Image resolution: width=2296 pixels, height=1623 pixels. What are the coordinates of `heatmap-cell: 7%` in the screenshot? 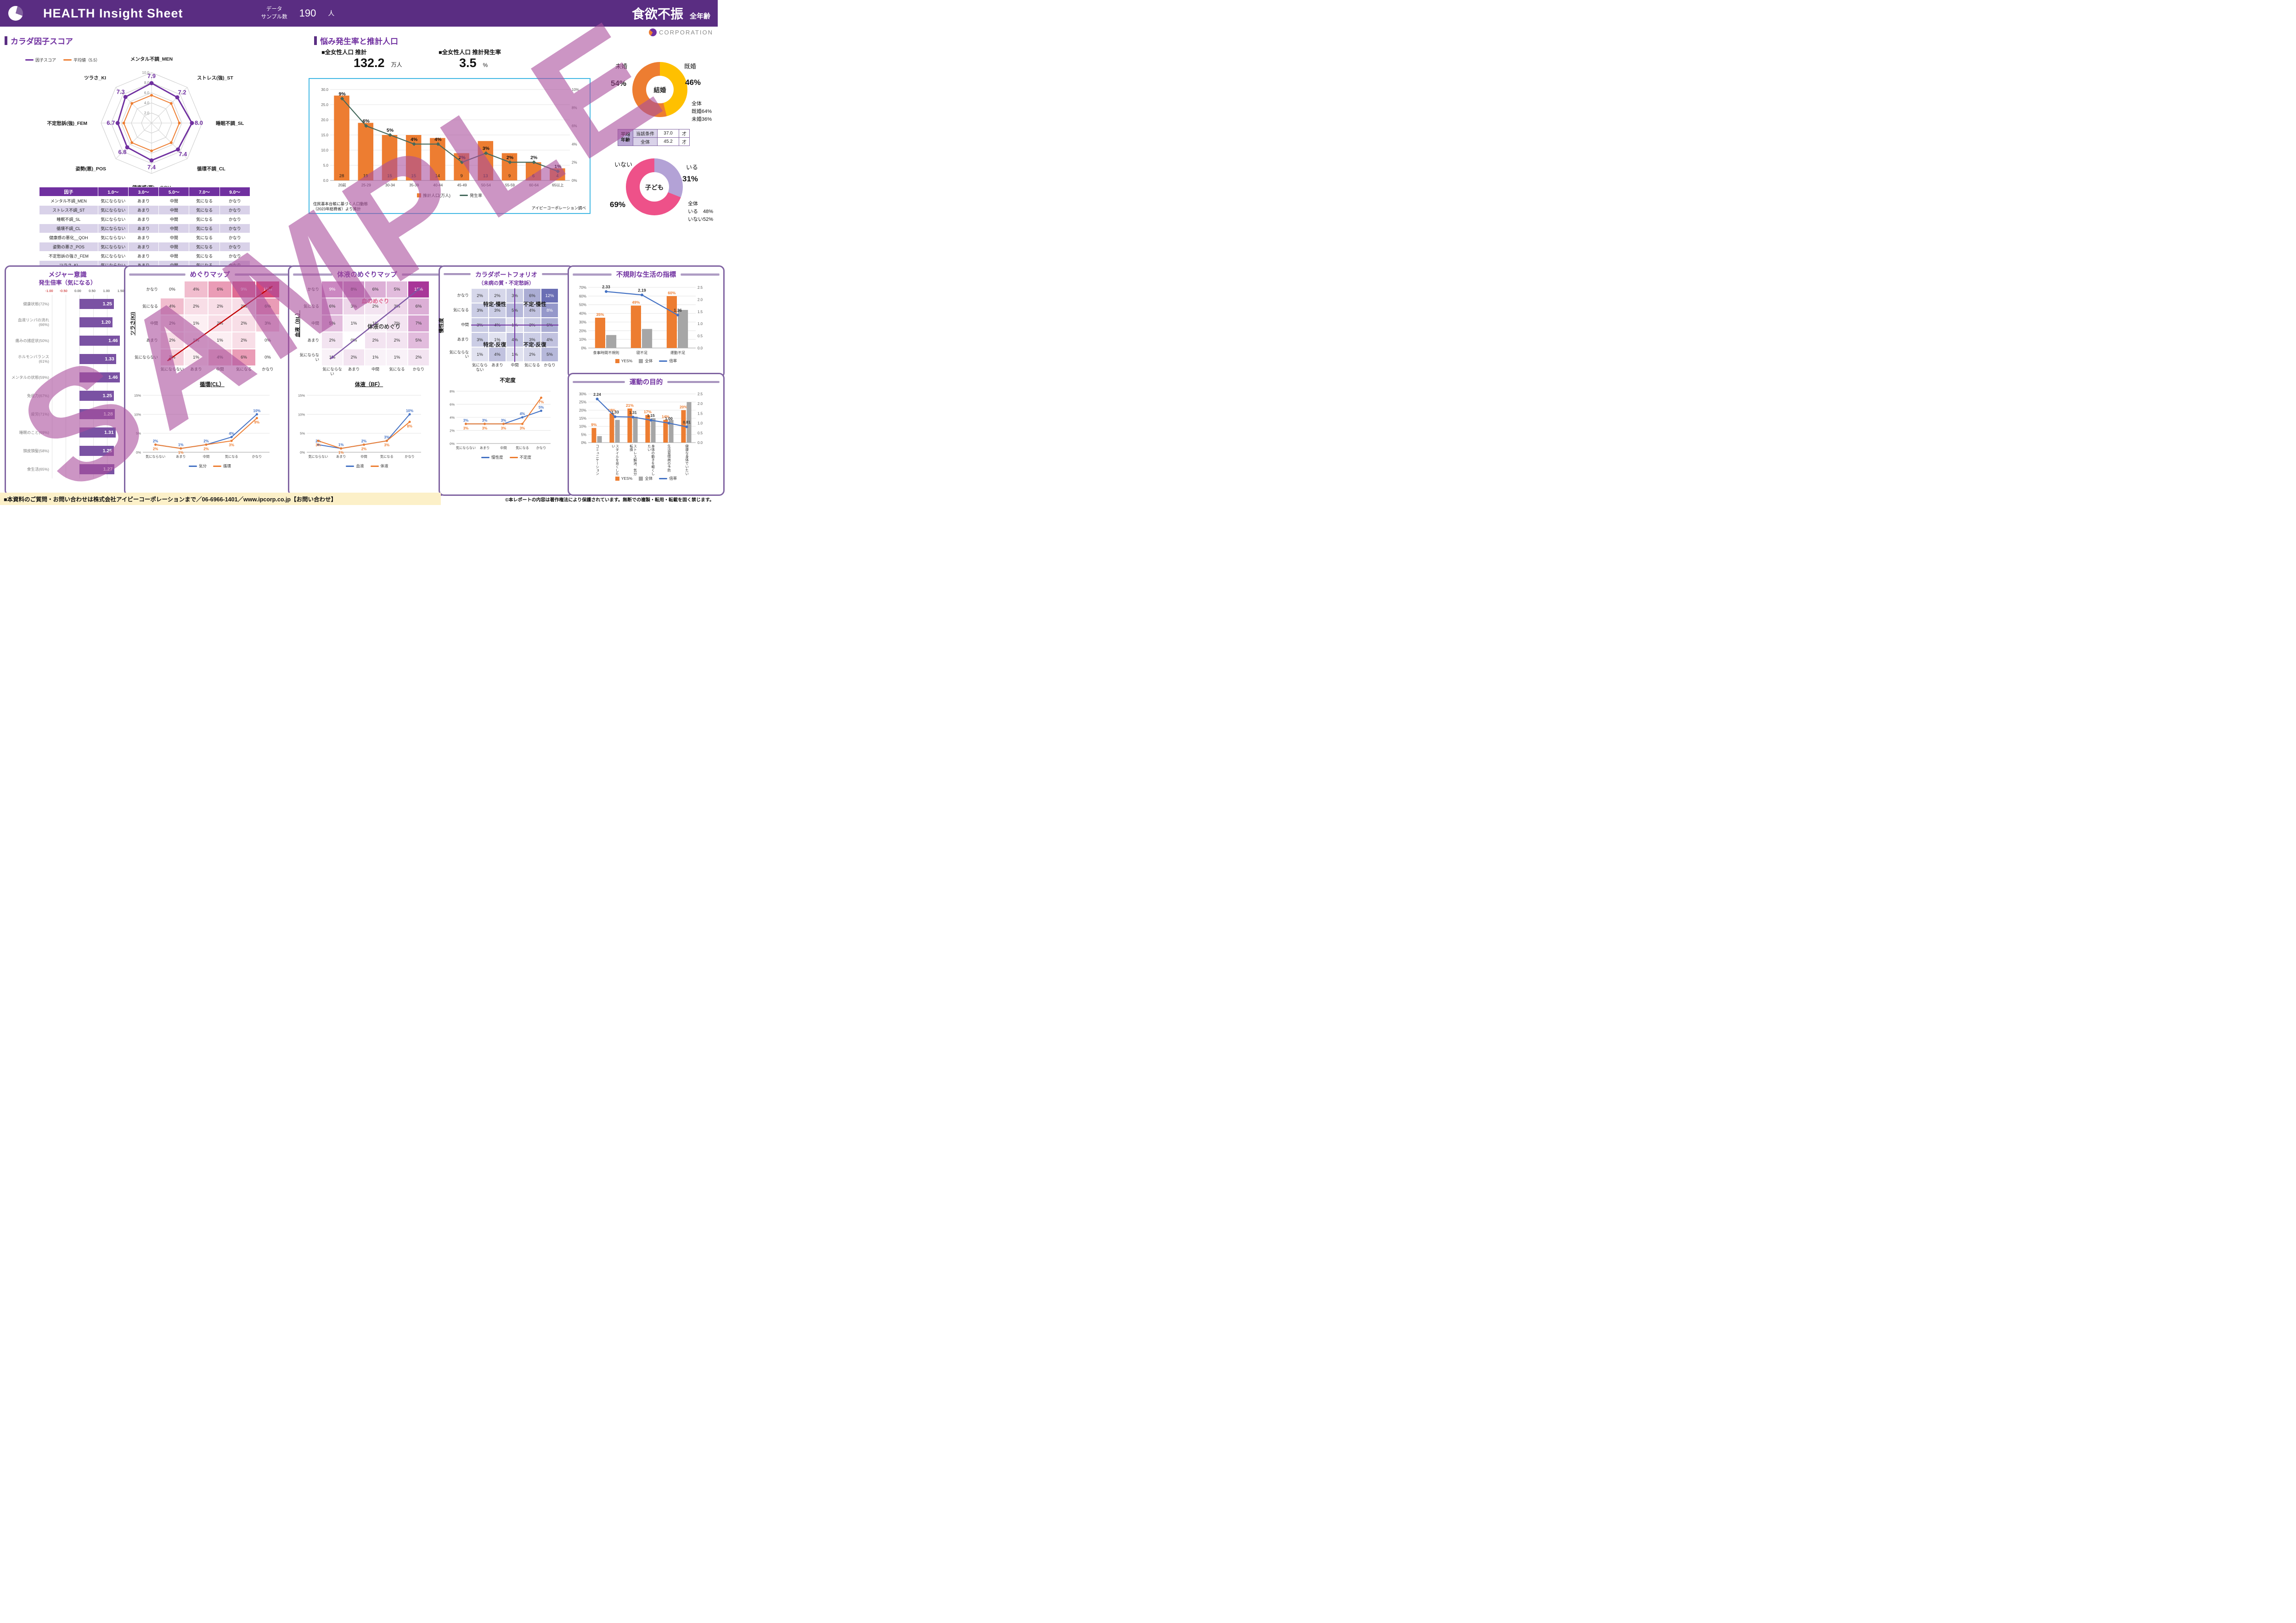 It's located at (419, 323).